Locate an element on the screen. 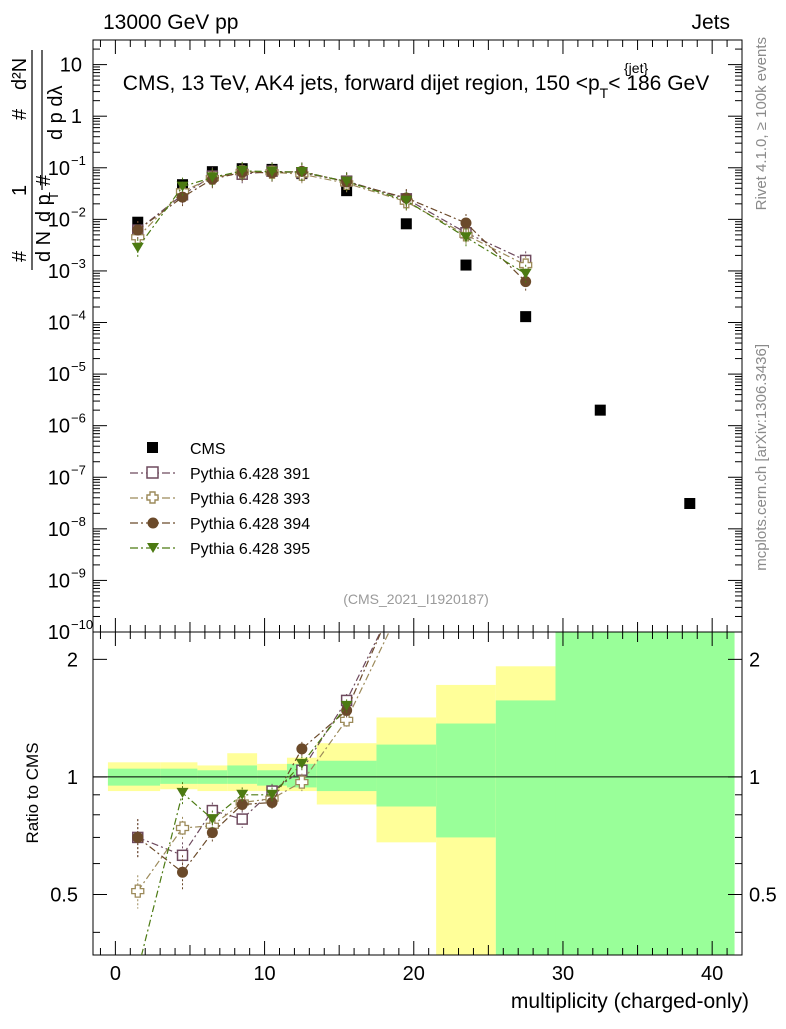 The image size is (786, 1029). ylabel-hash-top: # is located at coordinates (20, 114).